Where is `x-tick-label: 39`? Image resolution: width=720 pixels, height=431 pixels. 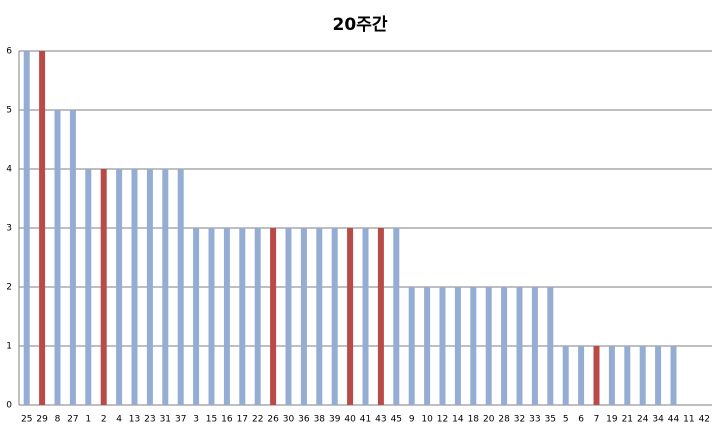 x-tick-label: 39 is located at coordinates (335, 420).